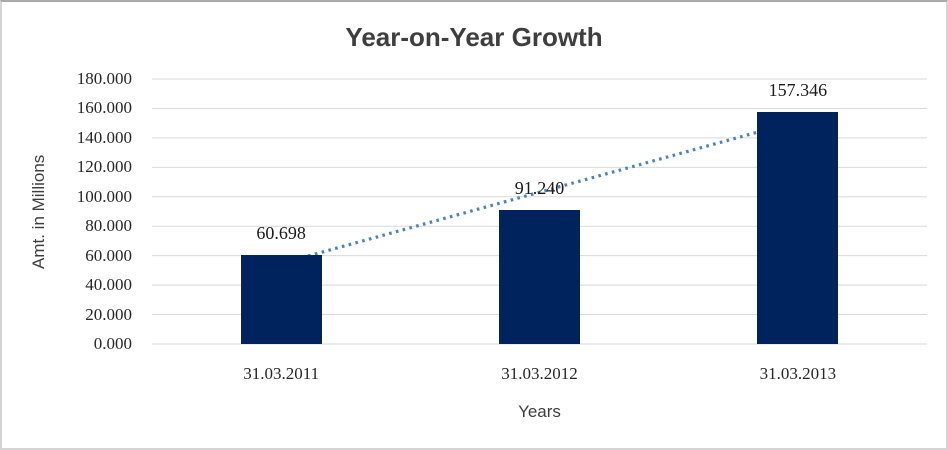  What do you see at coordinates (108, 314) in the screenshot?
I see `y-tick-label: 20.000` at bounding box center [108, 314].